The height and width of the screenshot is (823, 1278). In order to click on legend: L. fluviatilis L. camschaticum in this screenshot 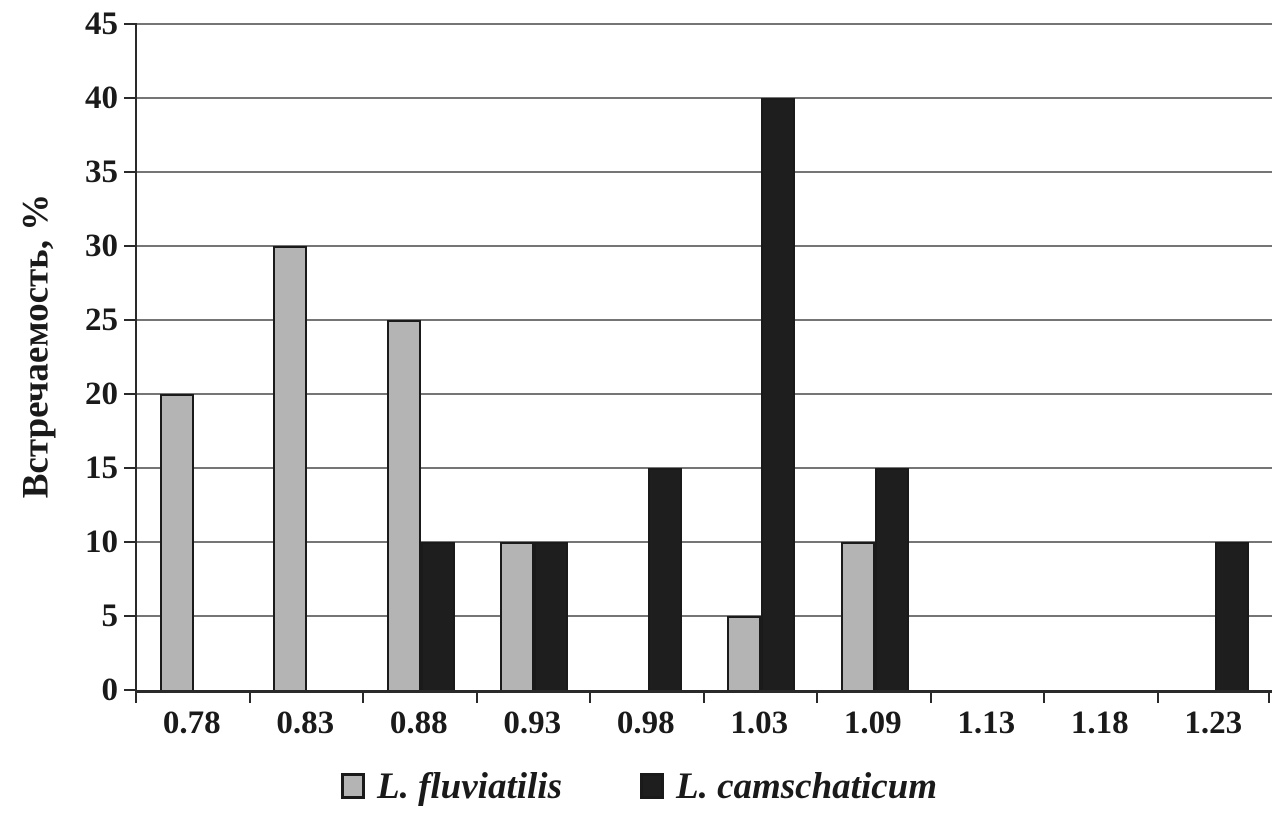, I will do `click(639, 786)`.